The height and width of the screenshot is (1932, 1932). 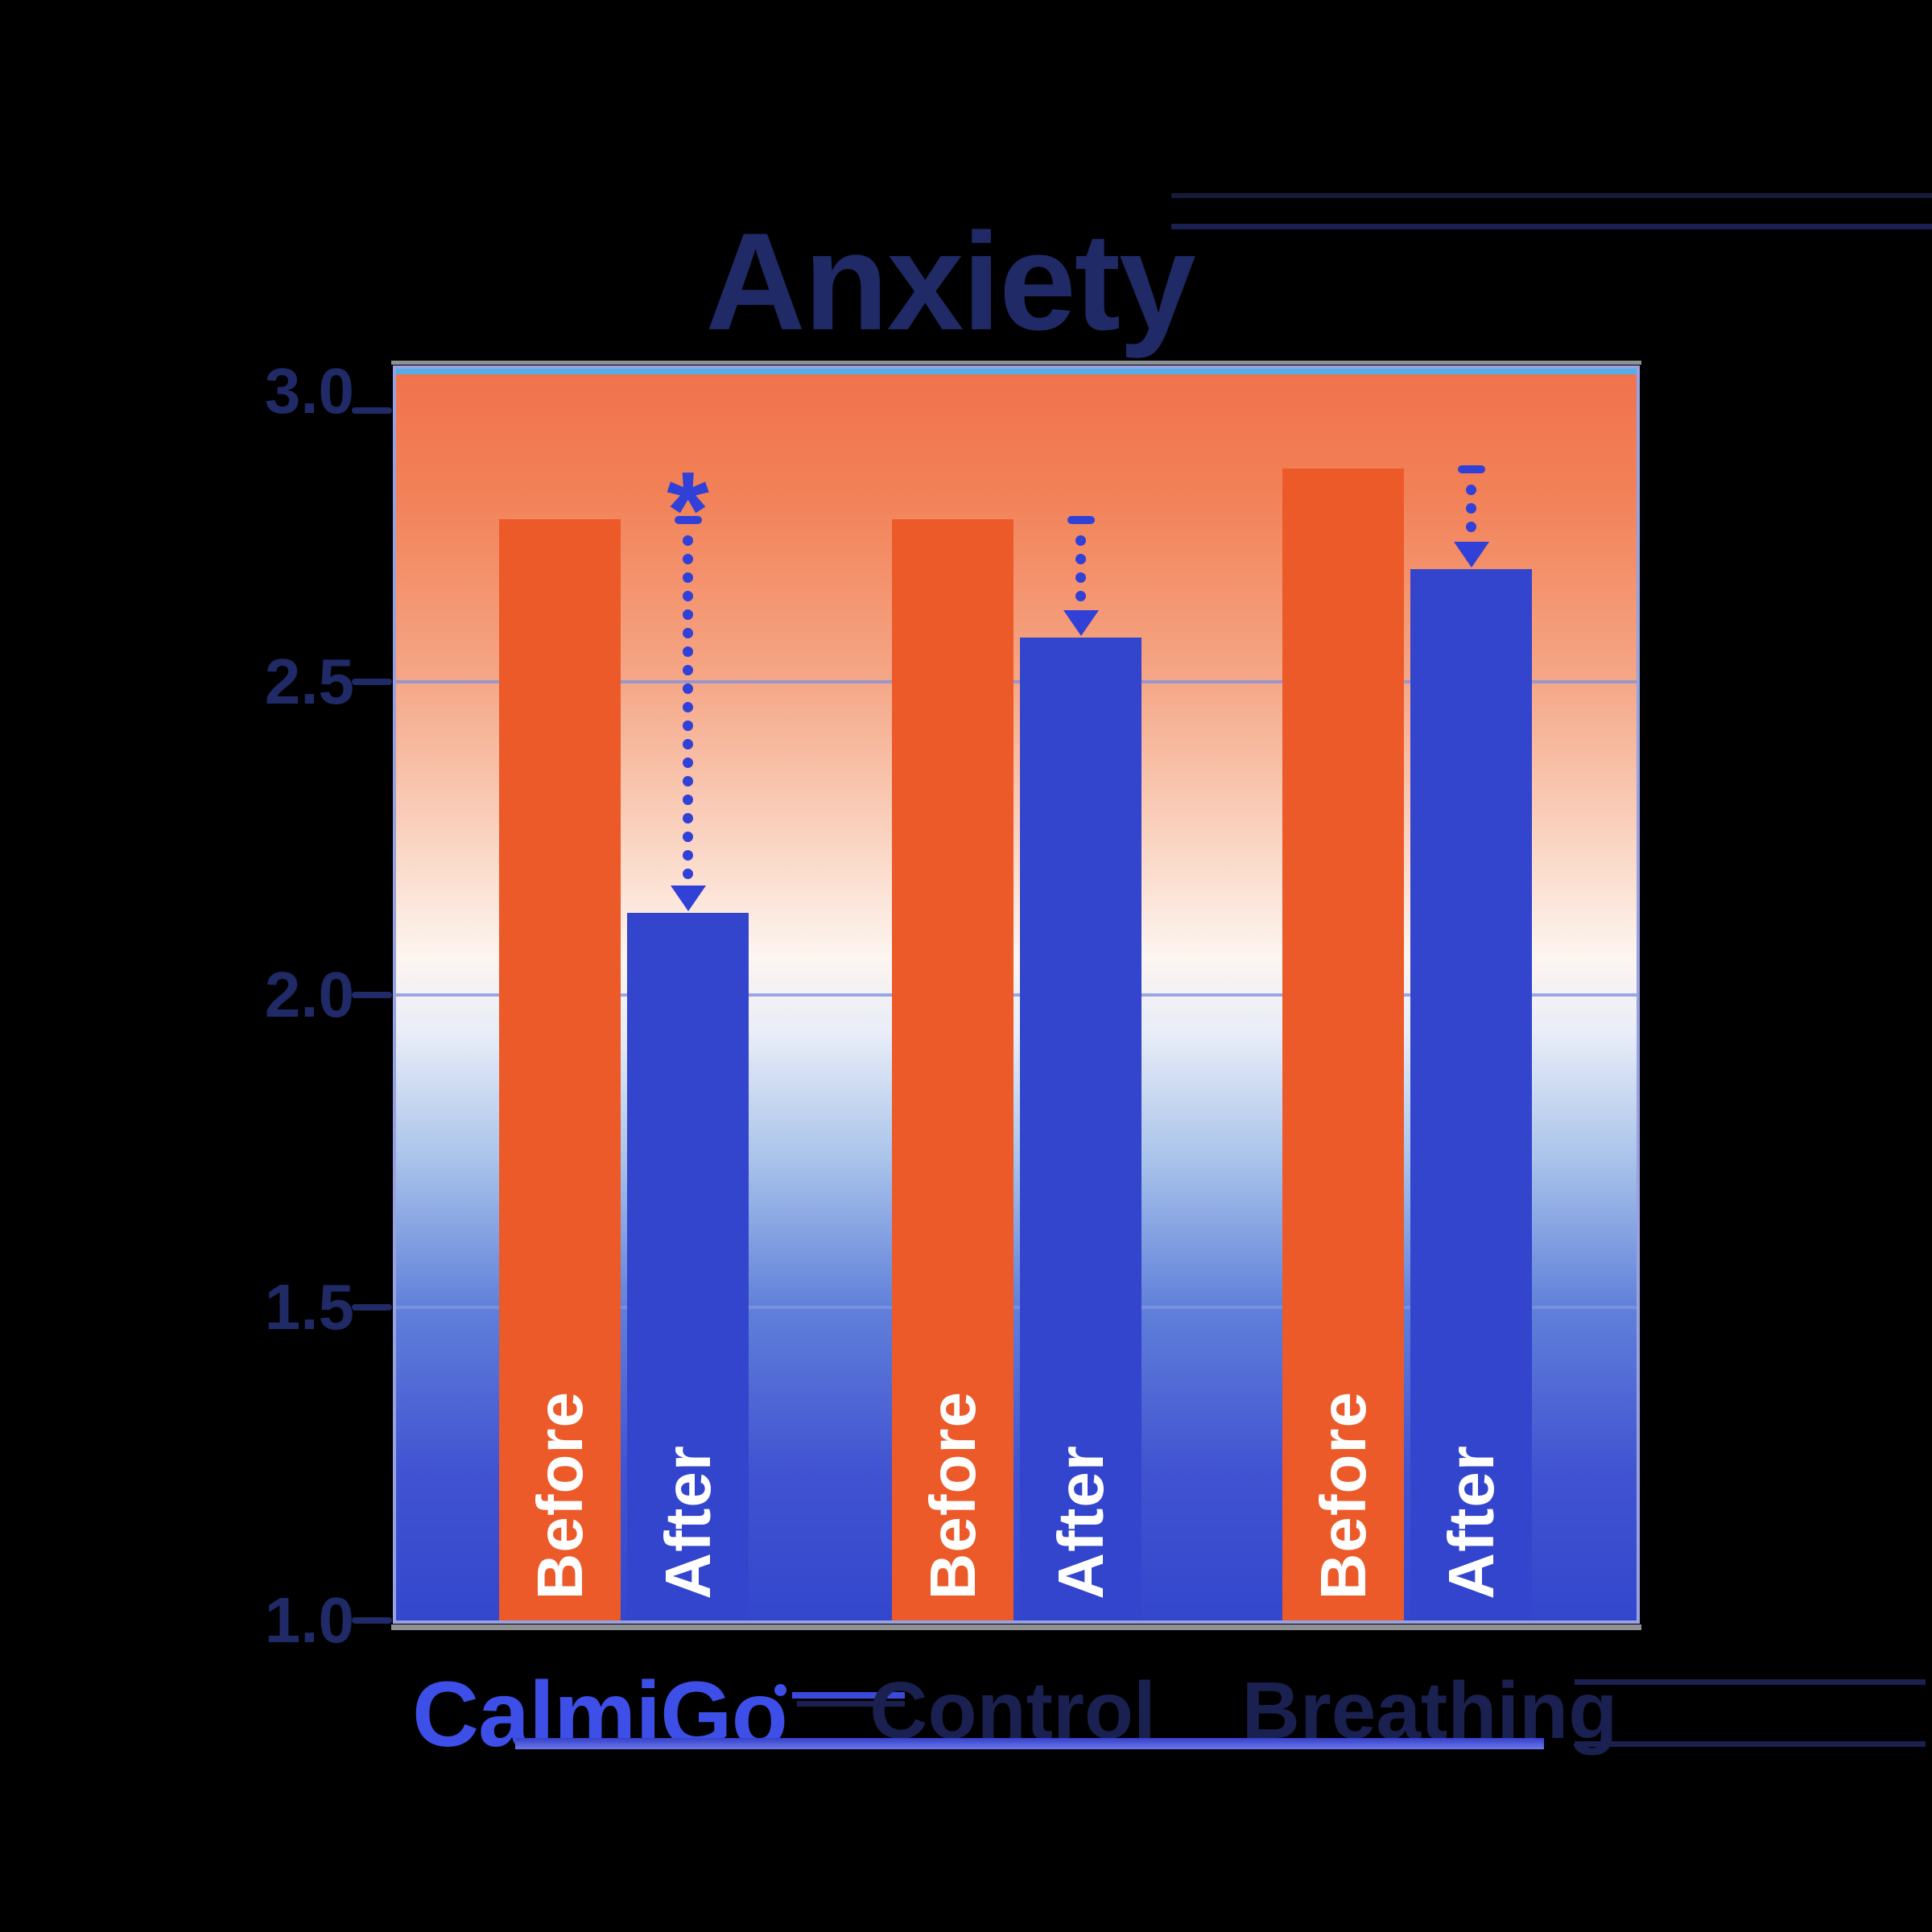 What do you see at coordinates (309, 391) in the screenshot?
I see `ytick-label-3.0: 3.0` at bounding box center [309, 391].